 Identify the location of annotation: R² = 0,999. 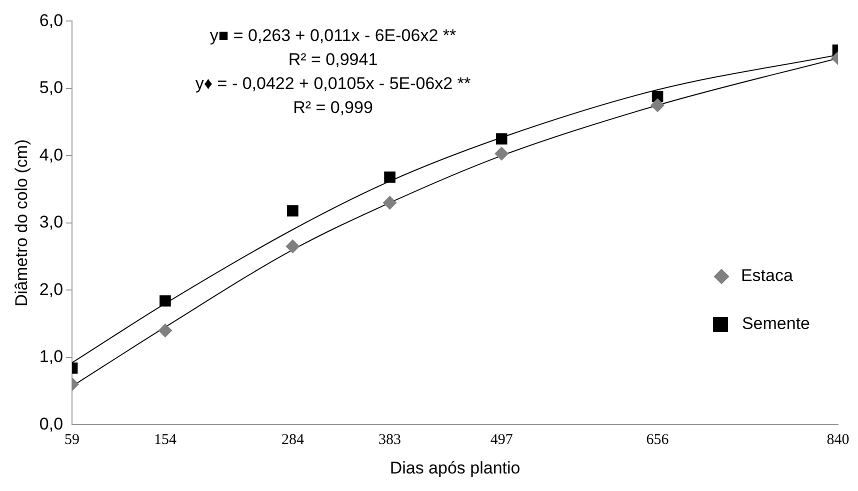
(333, 108).